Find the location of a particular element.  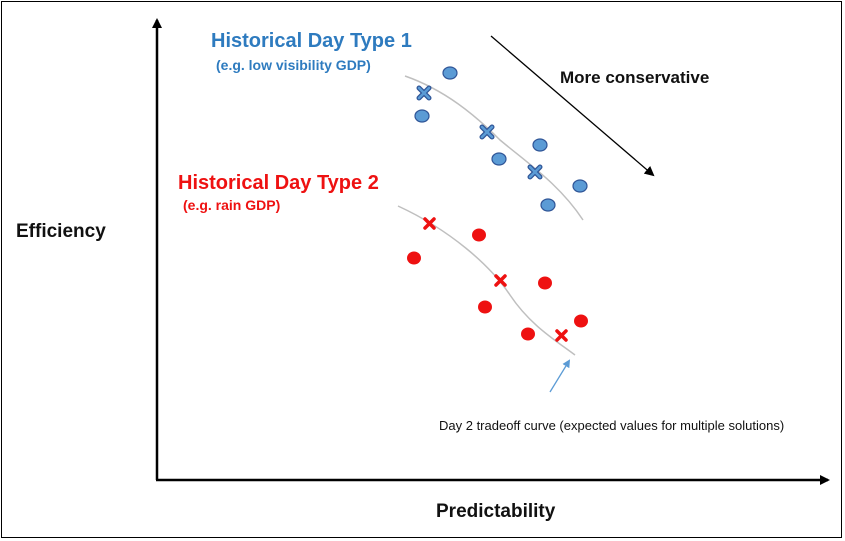

type2-tradeoff-curve is located at coordinates (486, 280).